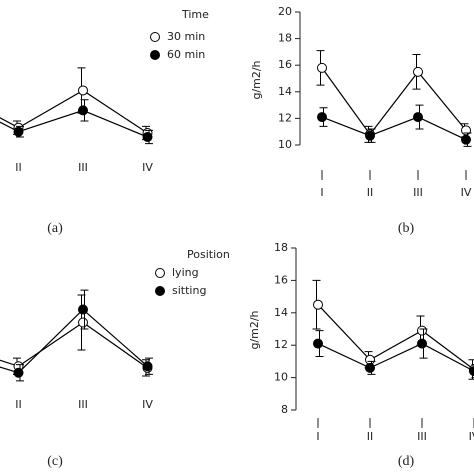  I want to click on legend-title: Position, so click(208, 254).